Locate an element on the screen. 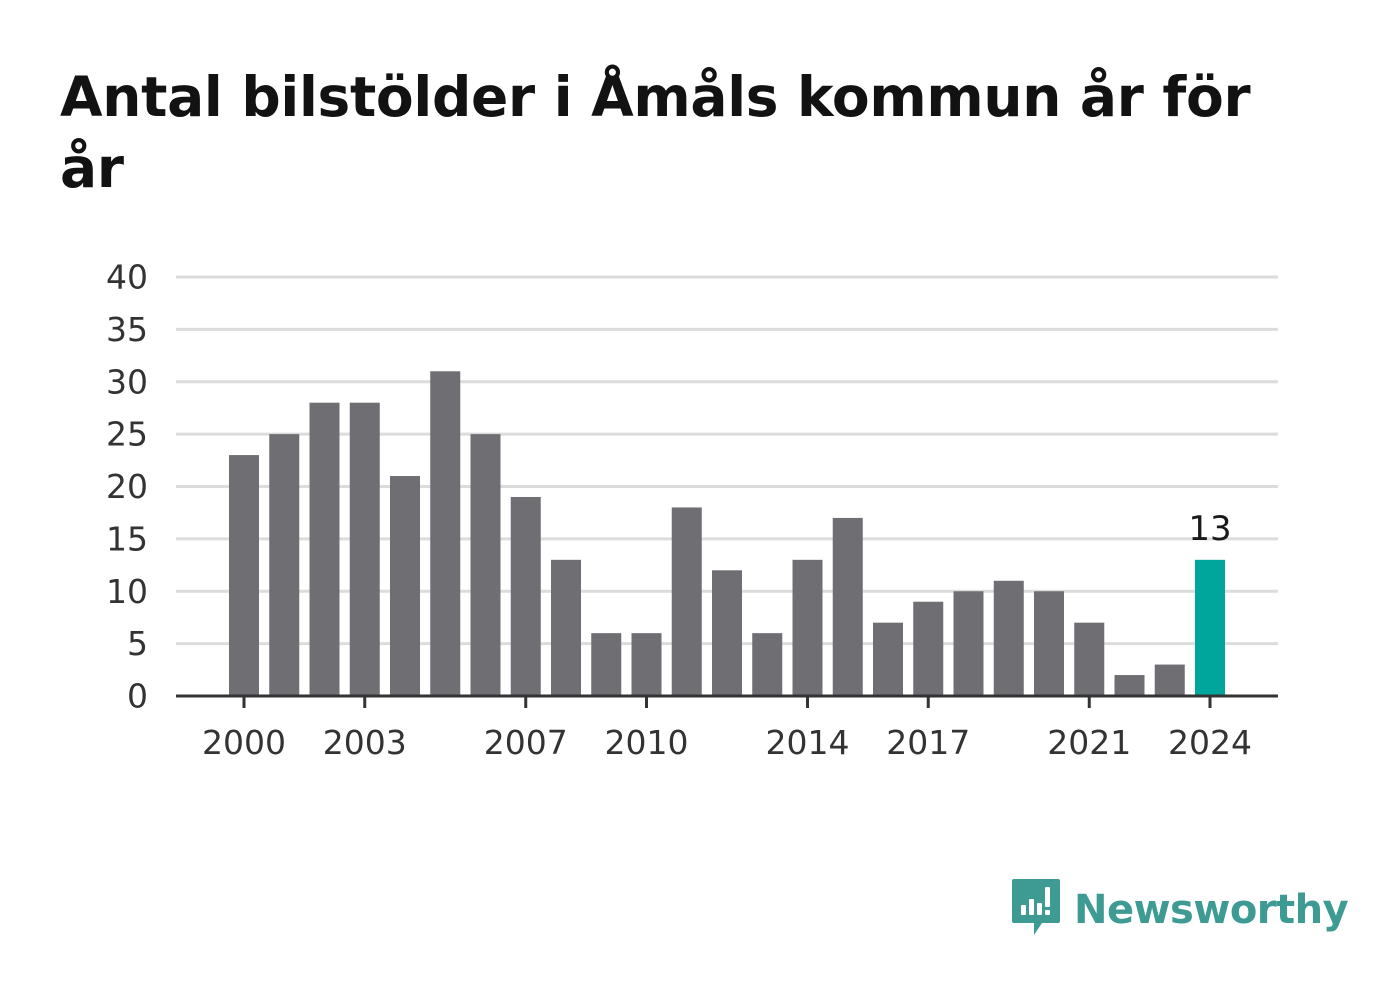 Image resolution: width=1382 pixels, height=999 pixels. newsworthy-logo-icon is located at coordinates (1036, 910).